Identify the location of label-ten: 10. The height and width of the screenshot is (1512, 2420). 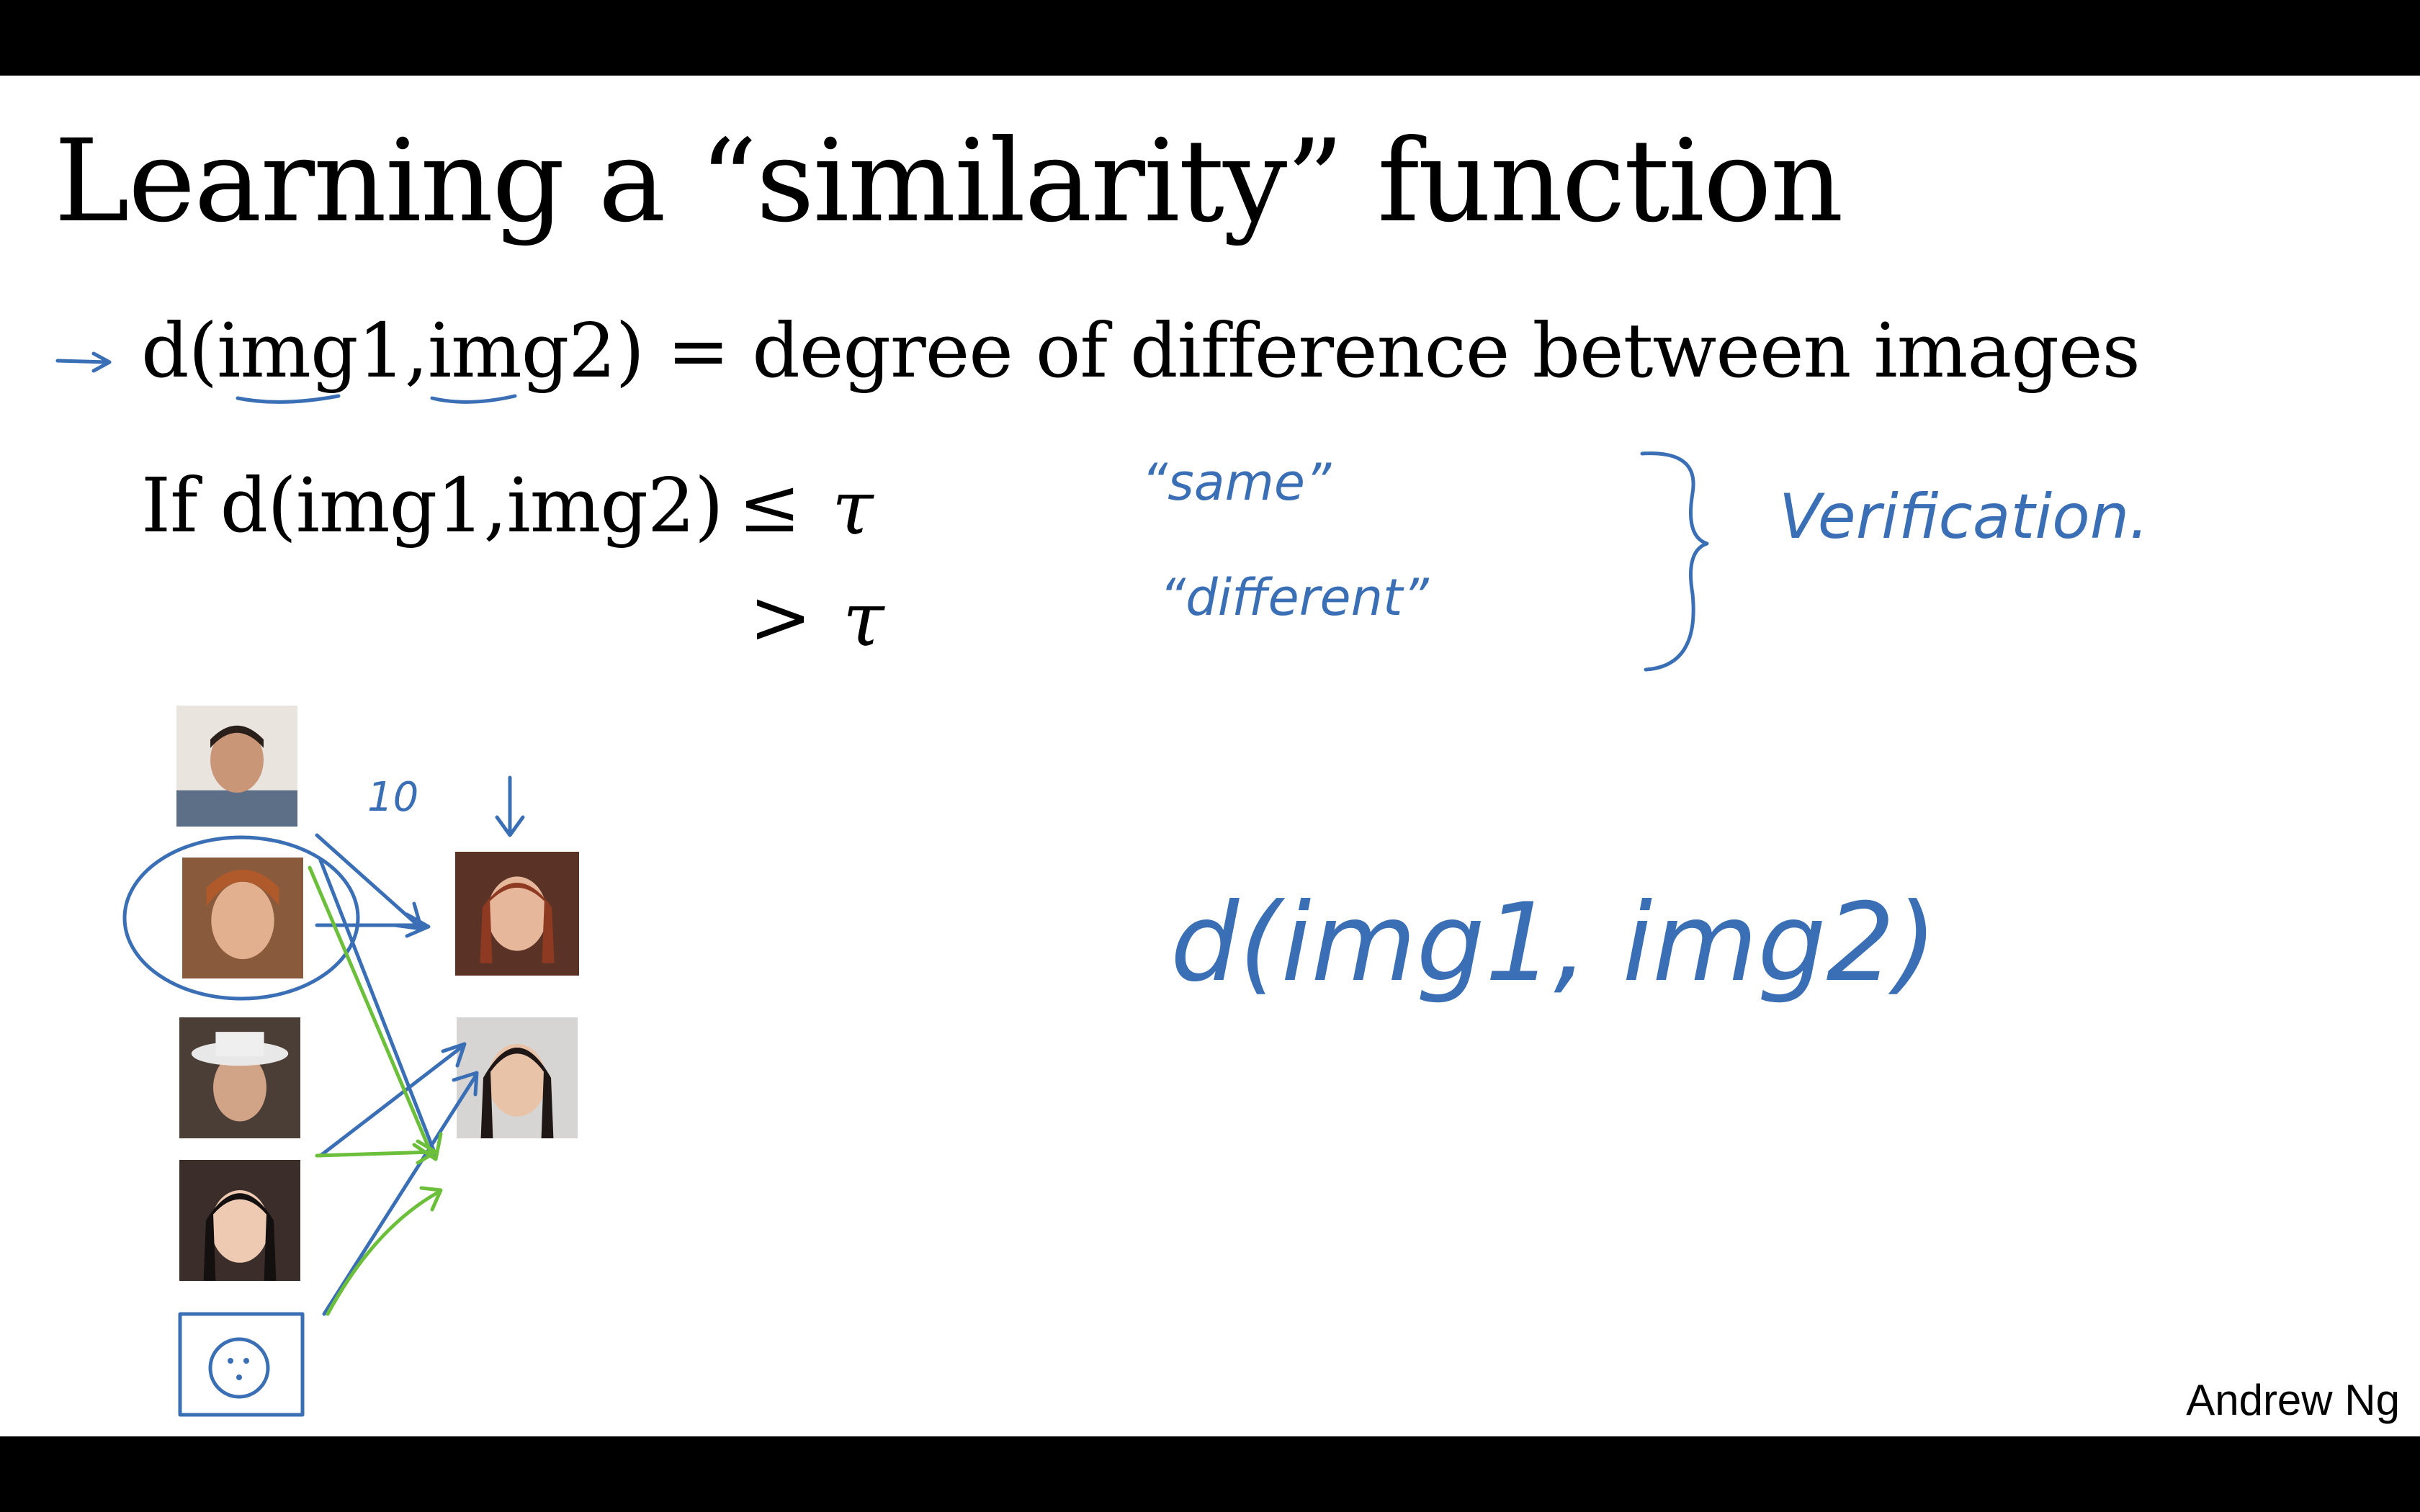
(393, 797).